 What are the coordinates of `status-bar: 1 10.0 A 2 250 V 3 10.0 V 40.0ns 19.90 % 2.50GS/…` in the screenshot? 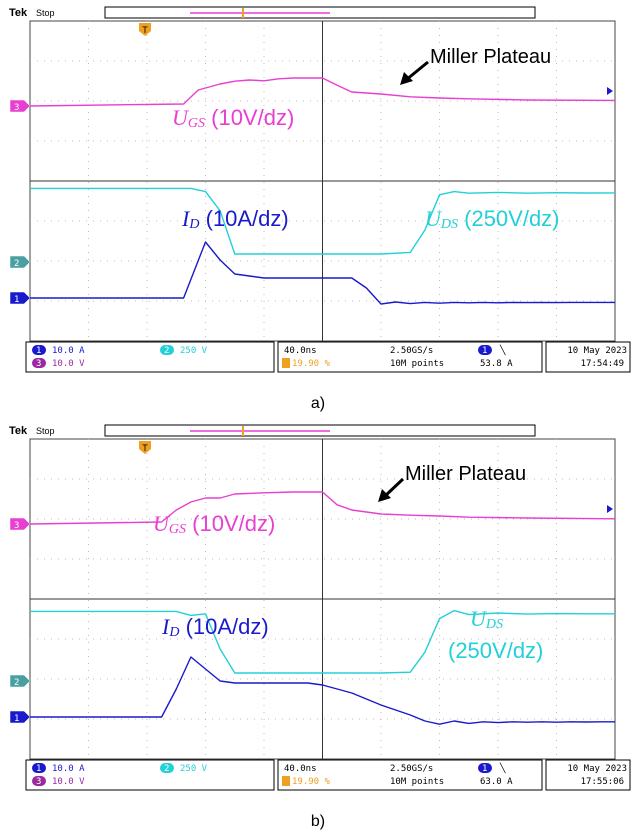 It's located at (328, 357).